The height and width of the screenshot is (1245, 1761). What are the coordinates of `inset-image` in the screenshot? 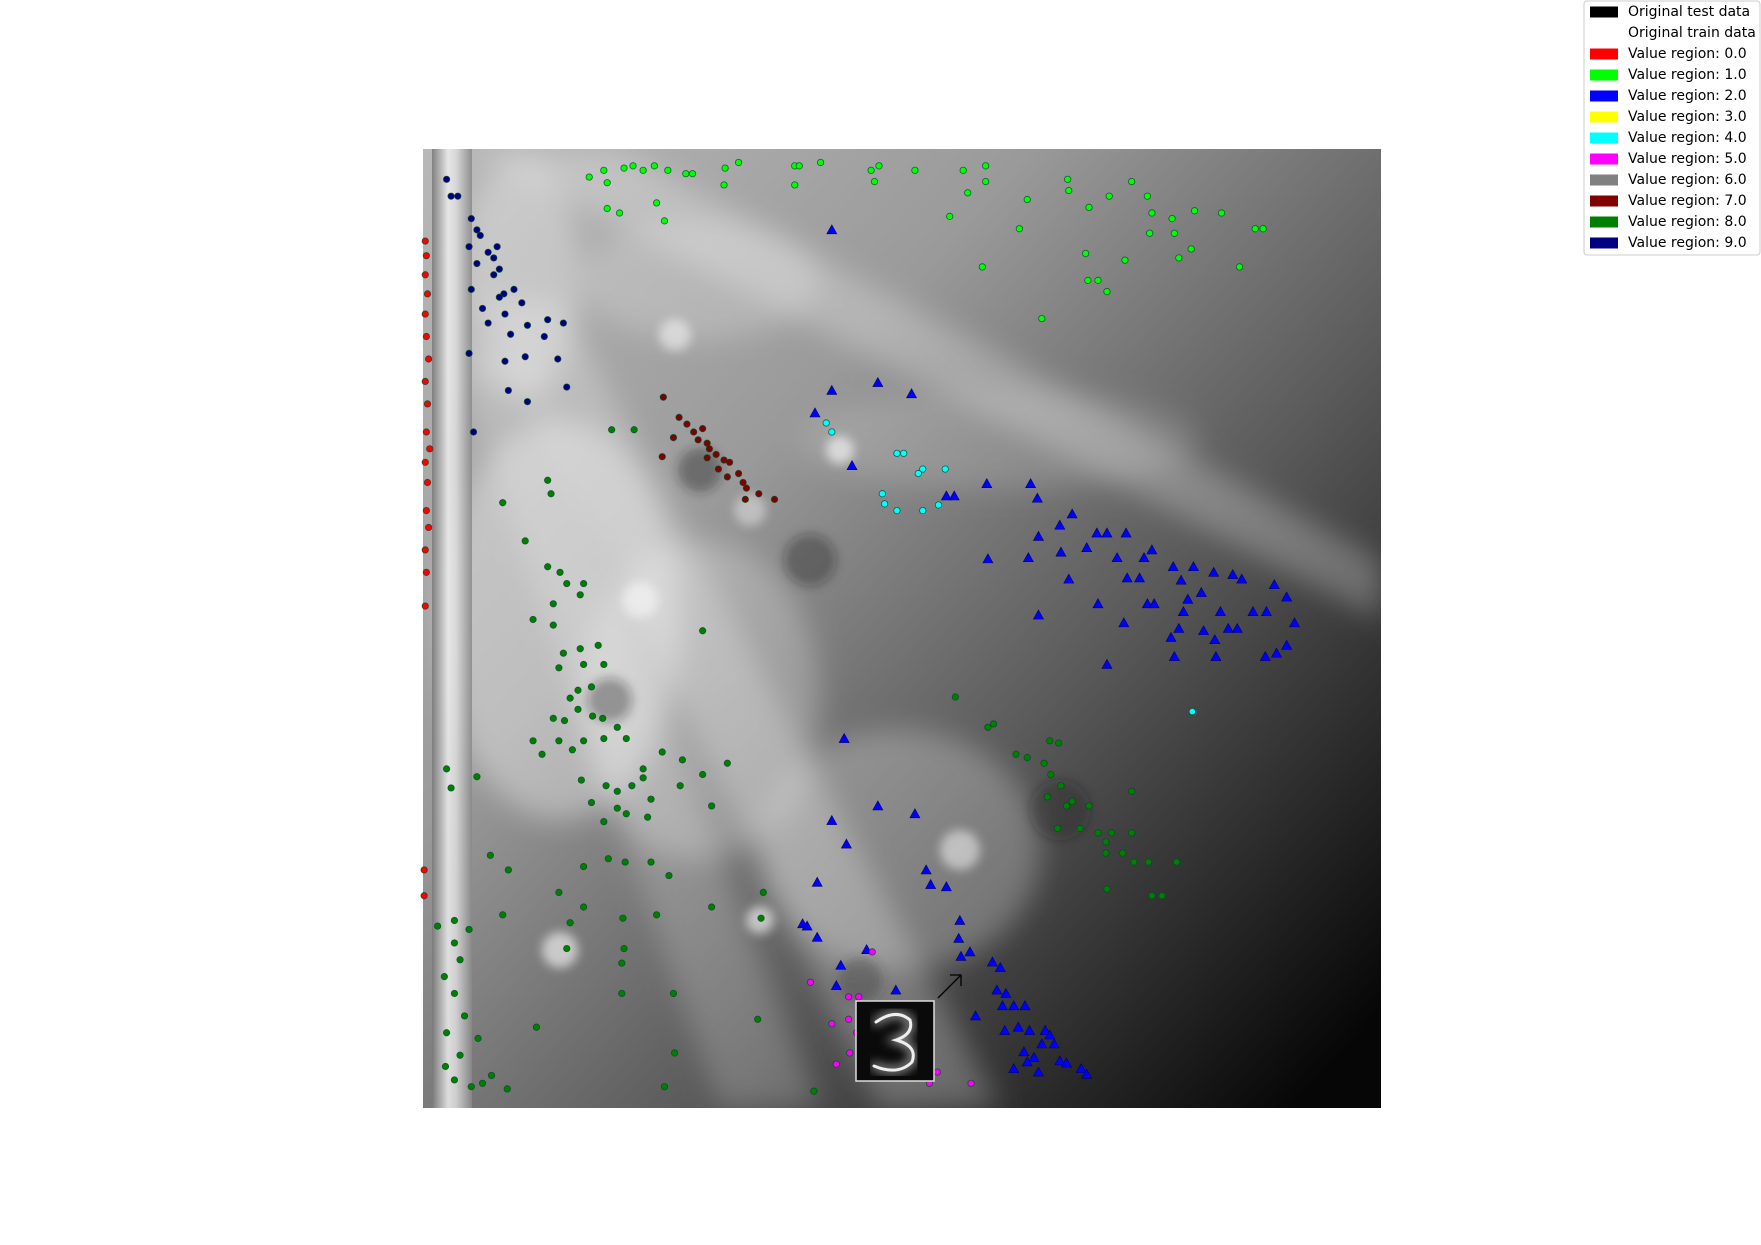 It's located at (908, 1028).